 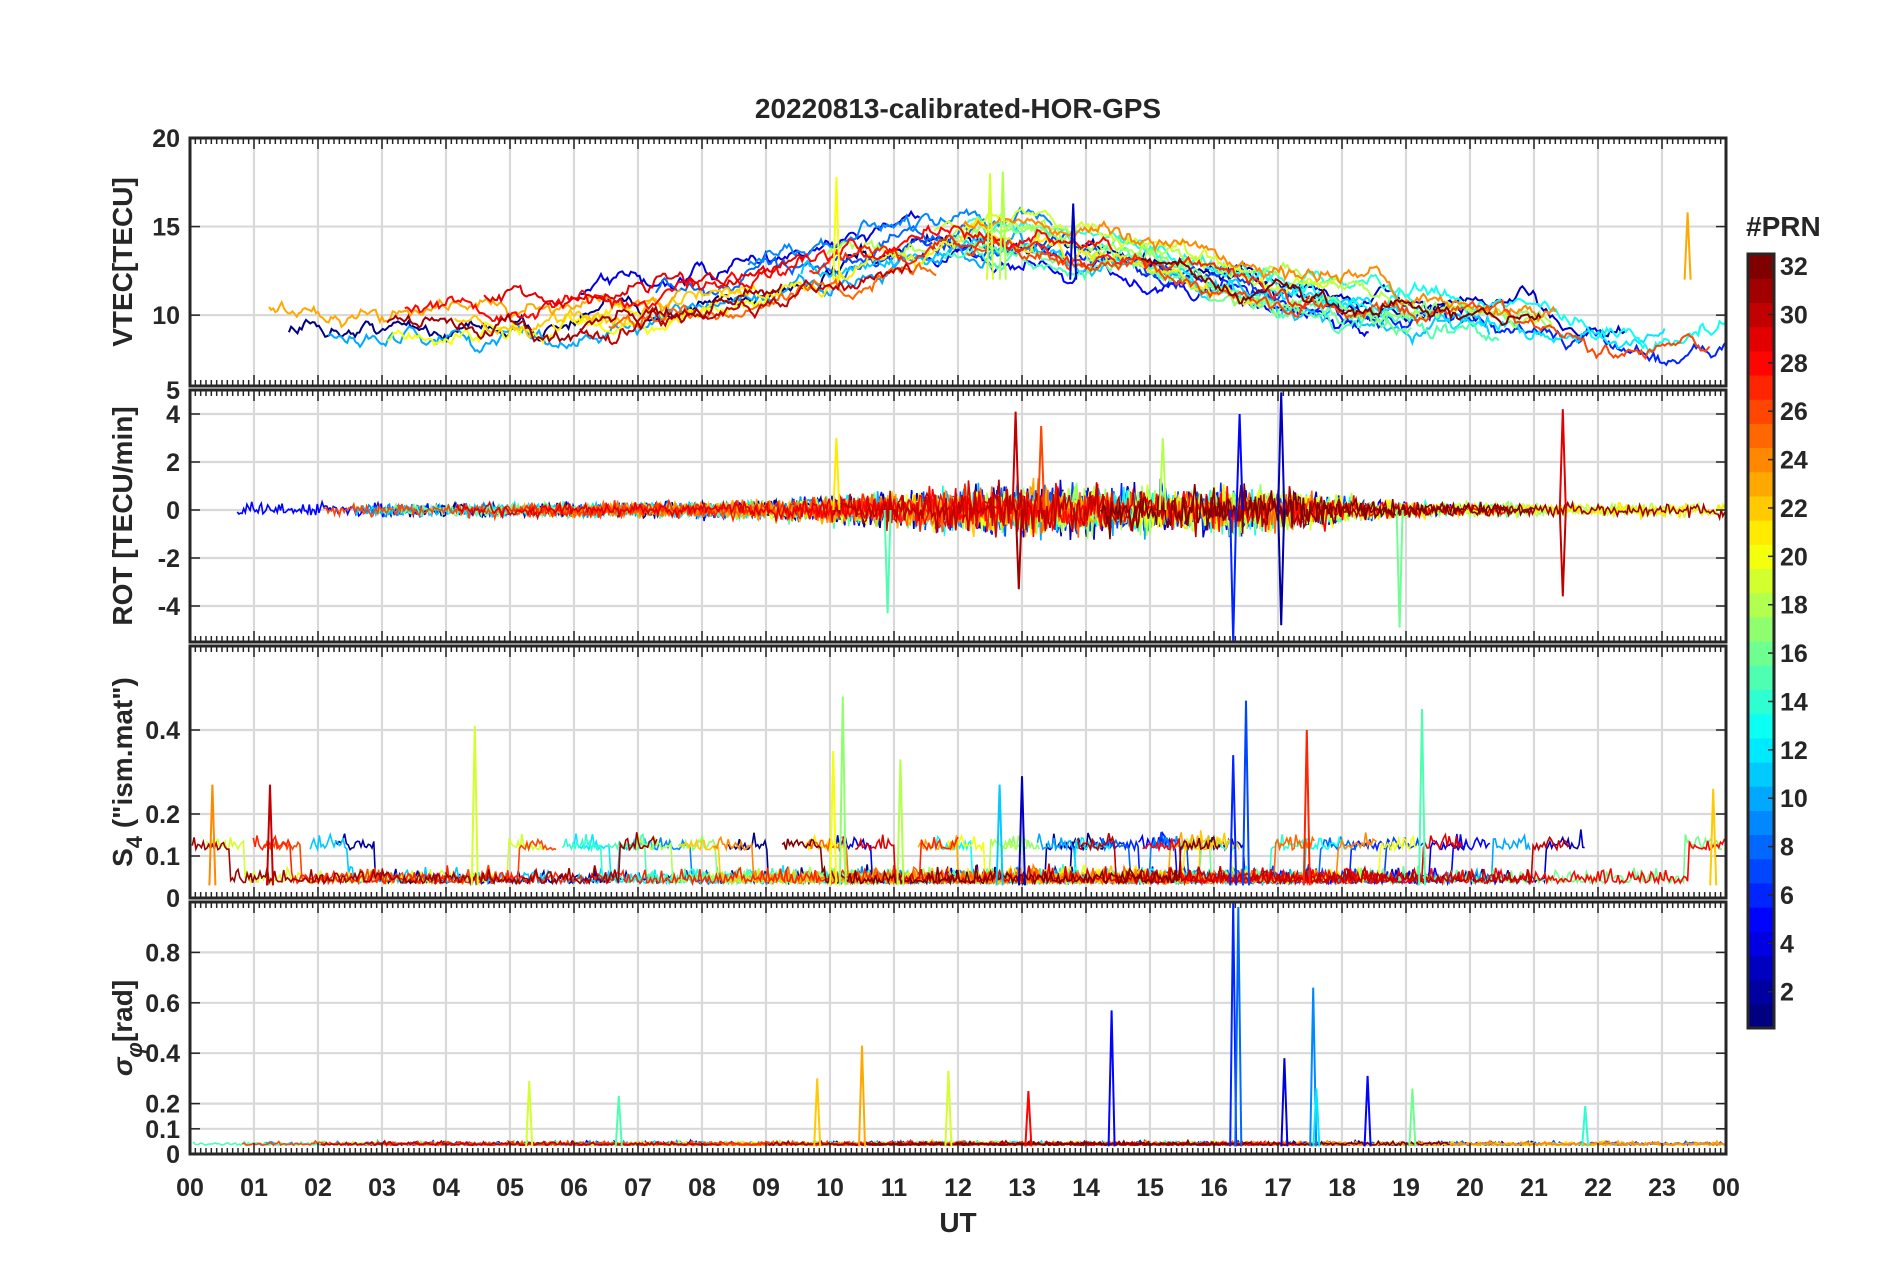 What do you see at coordinates (254, 1188) in the screenshot?
I see `x-tick-label: 01` at bounding box center [254, 1188].